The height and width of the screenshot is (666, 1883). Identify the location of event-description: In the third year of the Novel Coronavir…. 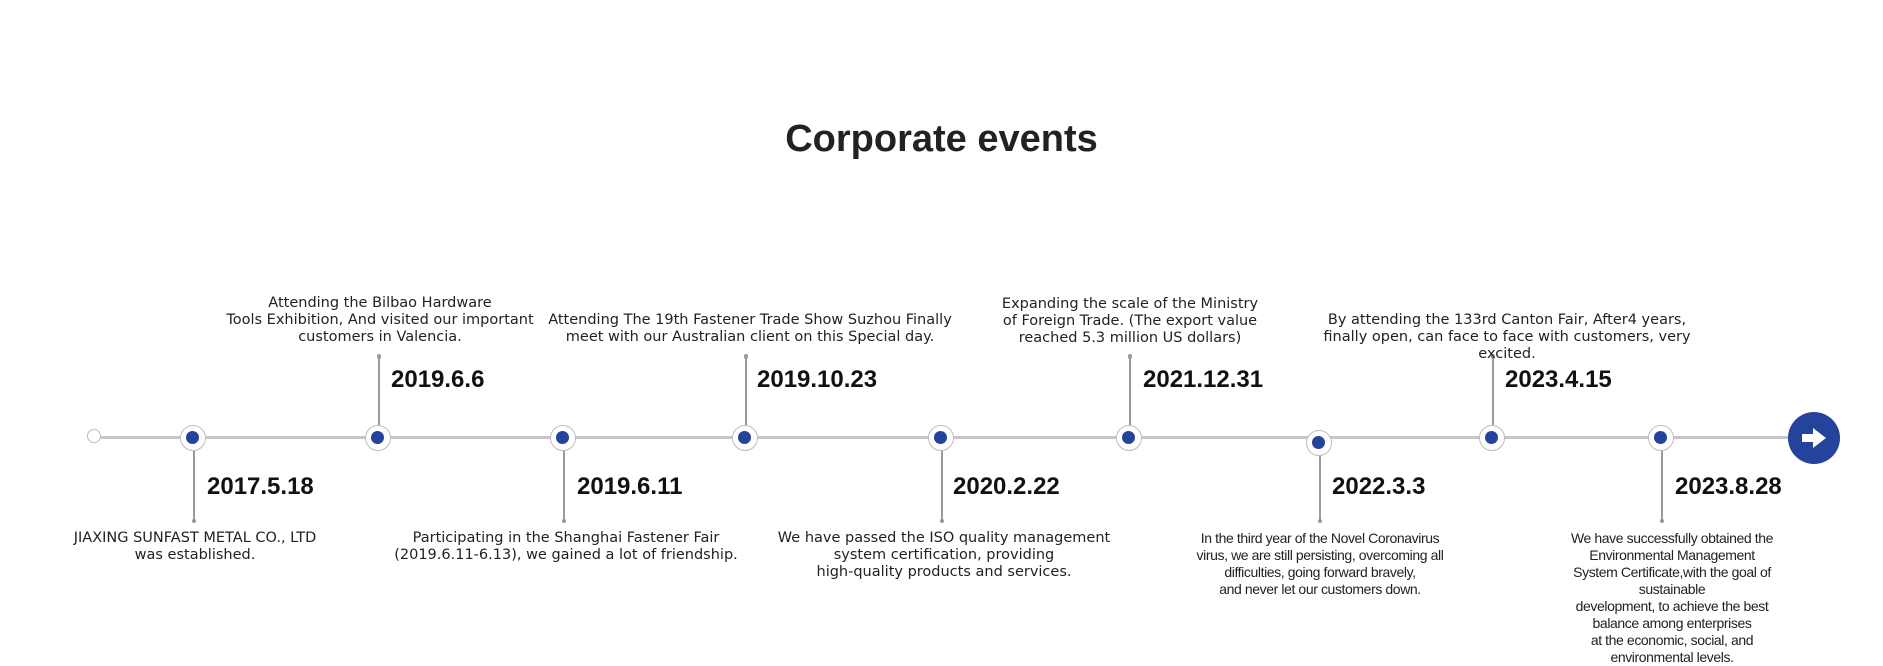
(1320, 563).